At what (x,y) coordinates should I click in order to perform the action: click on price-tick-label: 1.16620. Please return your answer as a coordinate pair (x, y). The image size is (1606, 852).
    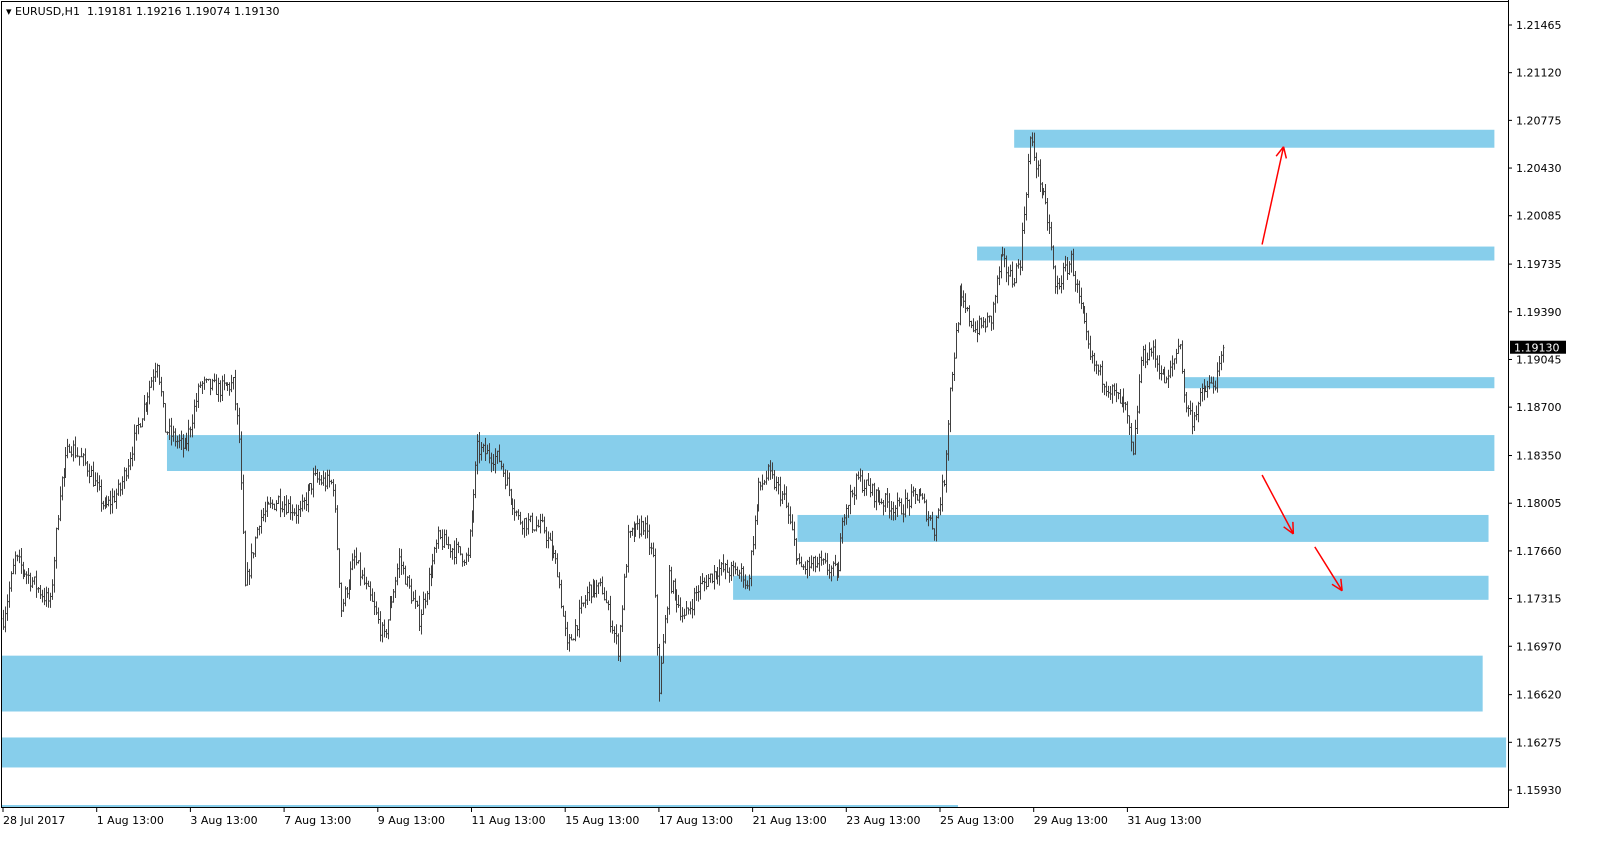
    Looking at the image, I should click on (1539, 695).